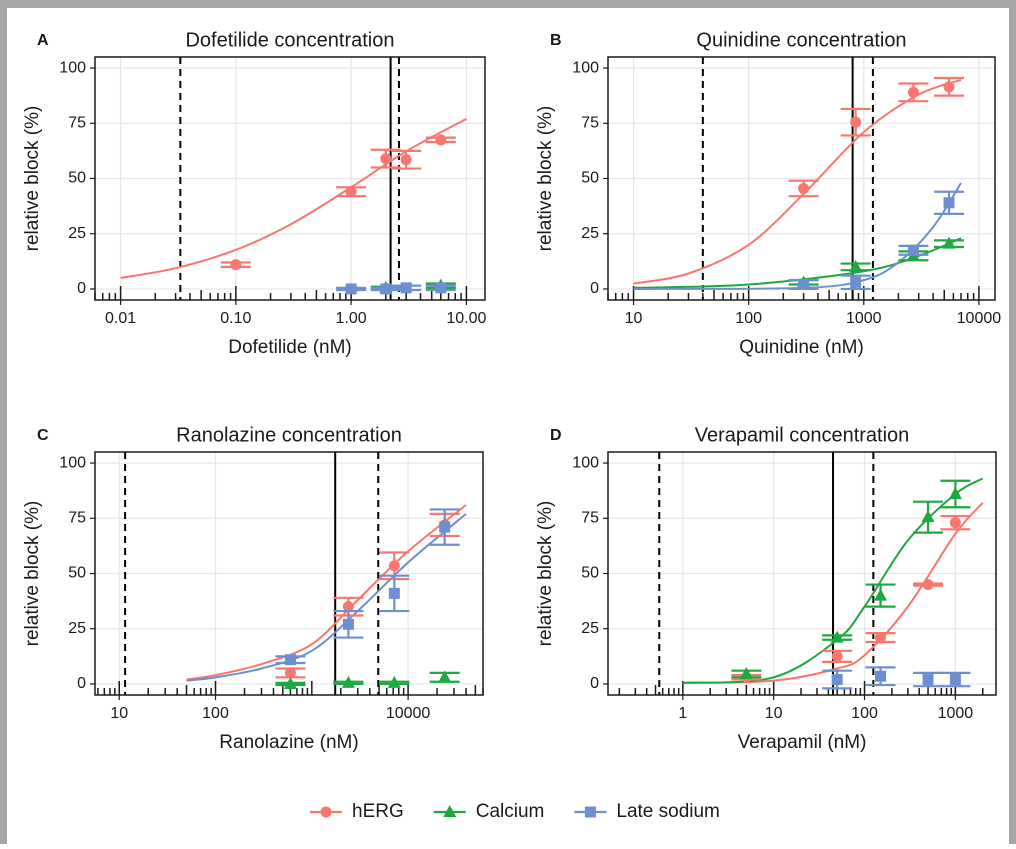  Describe the element at coordinates (120, 318) in the screenshot. I see `x-tick-label: 0.01` at that location.